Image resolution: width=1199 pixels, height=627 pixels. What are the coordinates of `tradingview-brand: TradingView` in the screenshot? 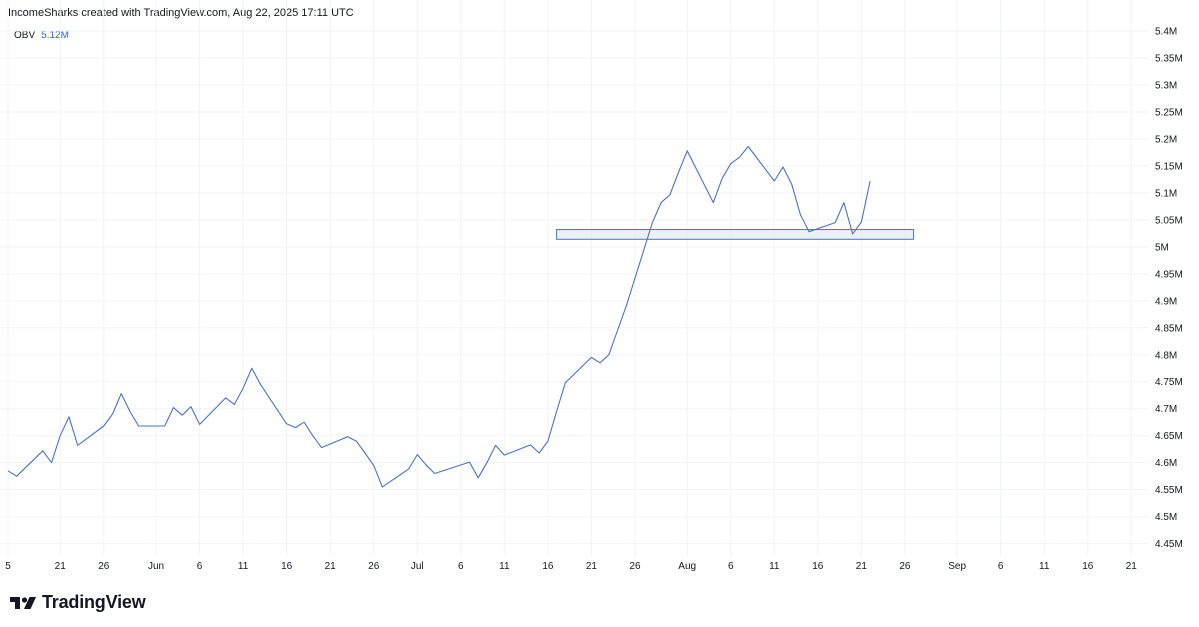 It's located at (78, 602).